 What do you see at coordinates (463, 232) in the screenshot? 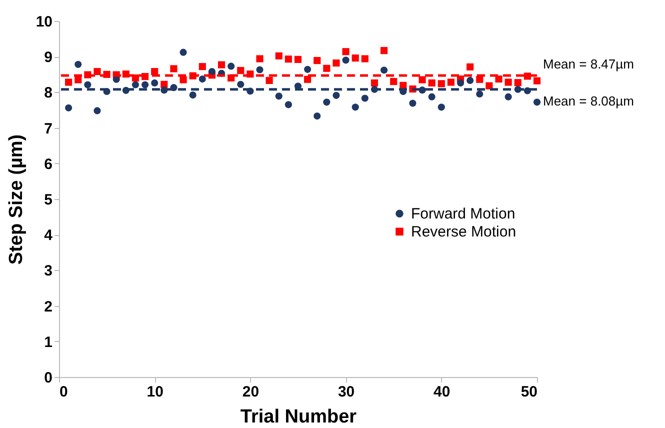
I see `legend-label: Reverse Motion` at bounding box center [463, 232].